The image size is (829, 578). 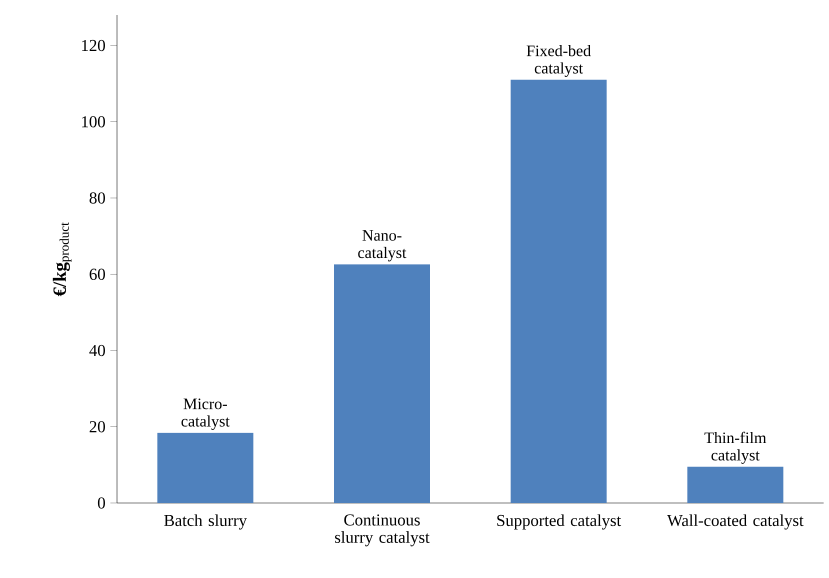 What do you see at coordinates (205, 522) in the screenshot?
I see `x-tick-label: Batch slurry` at bounding box center [205, 522].